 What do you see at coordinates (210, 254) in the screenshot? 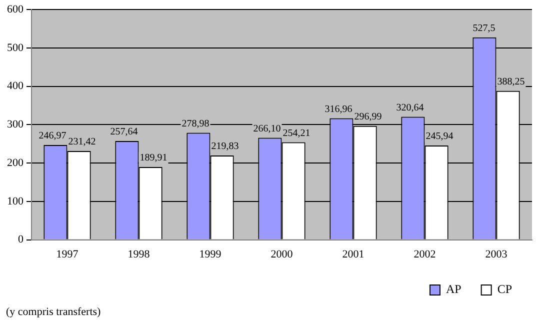
I see `x-tick-label: 1999` at bounding box center [210, 254].